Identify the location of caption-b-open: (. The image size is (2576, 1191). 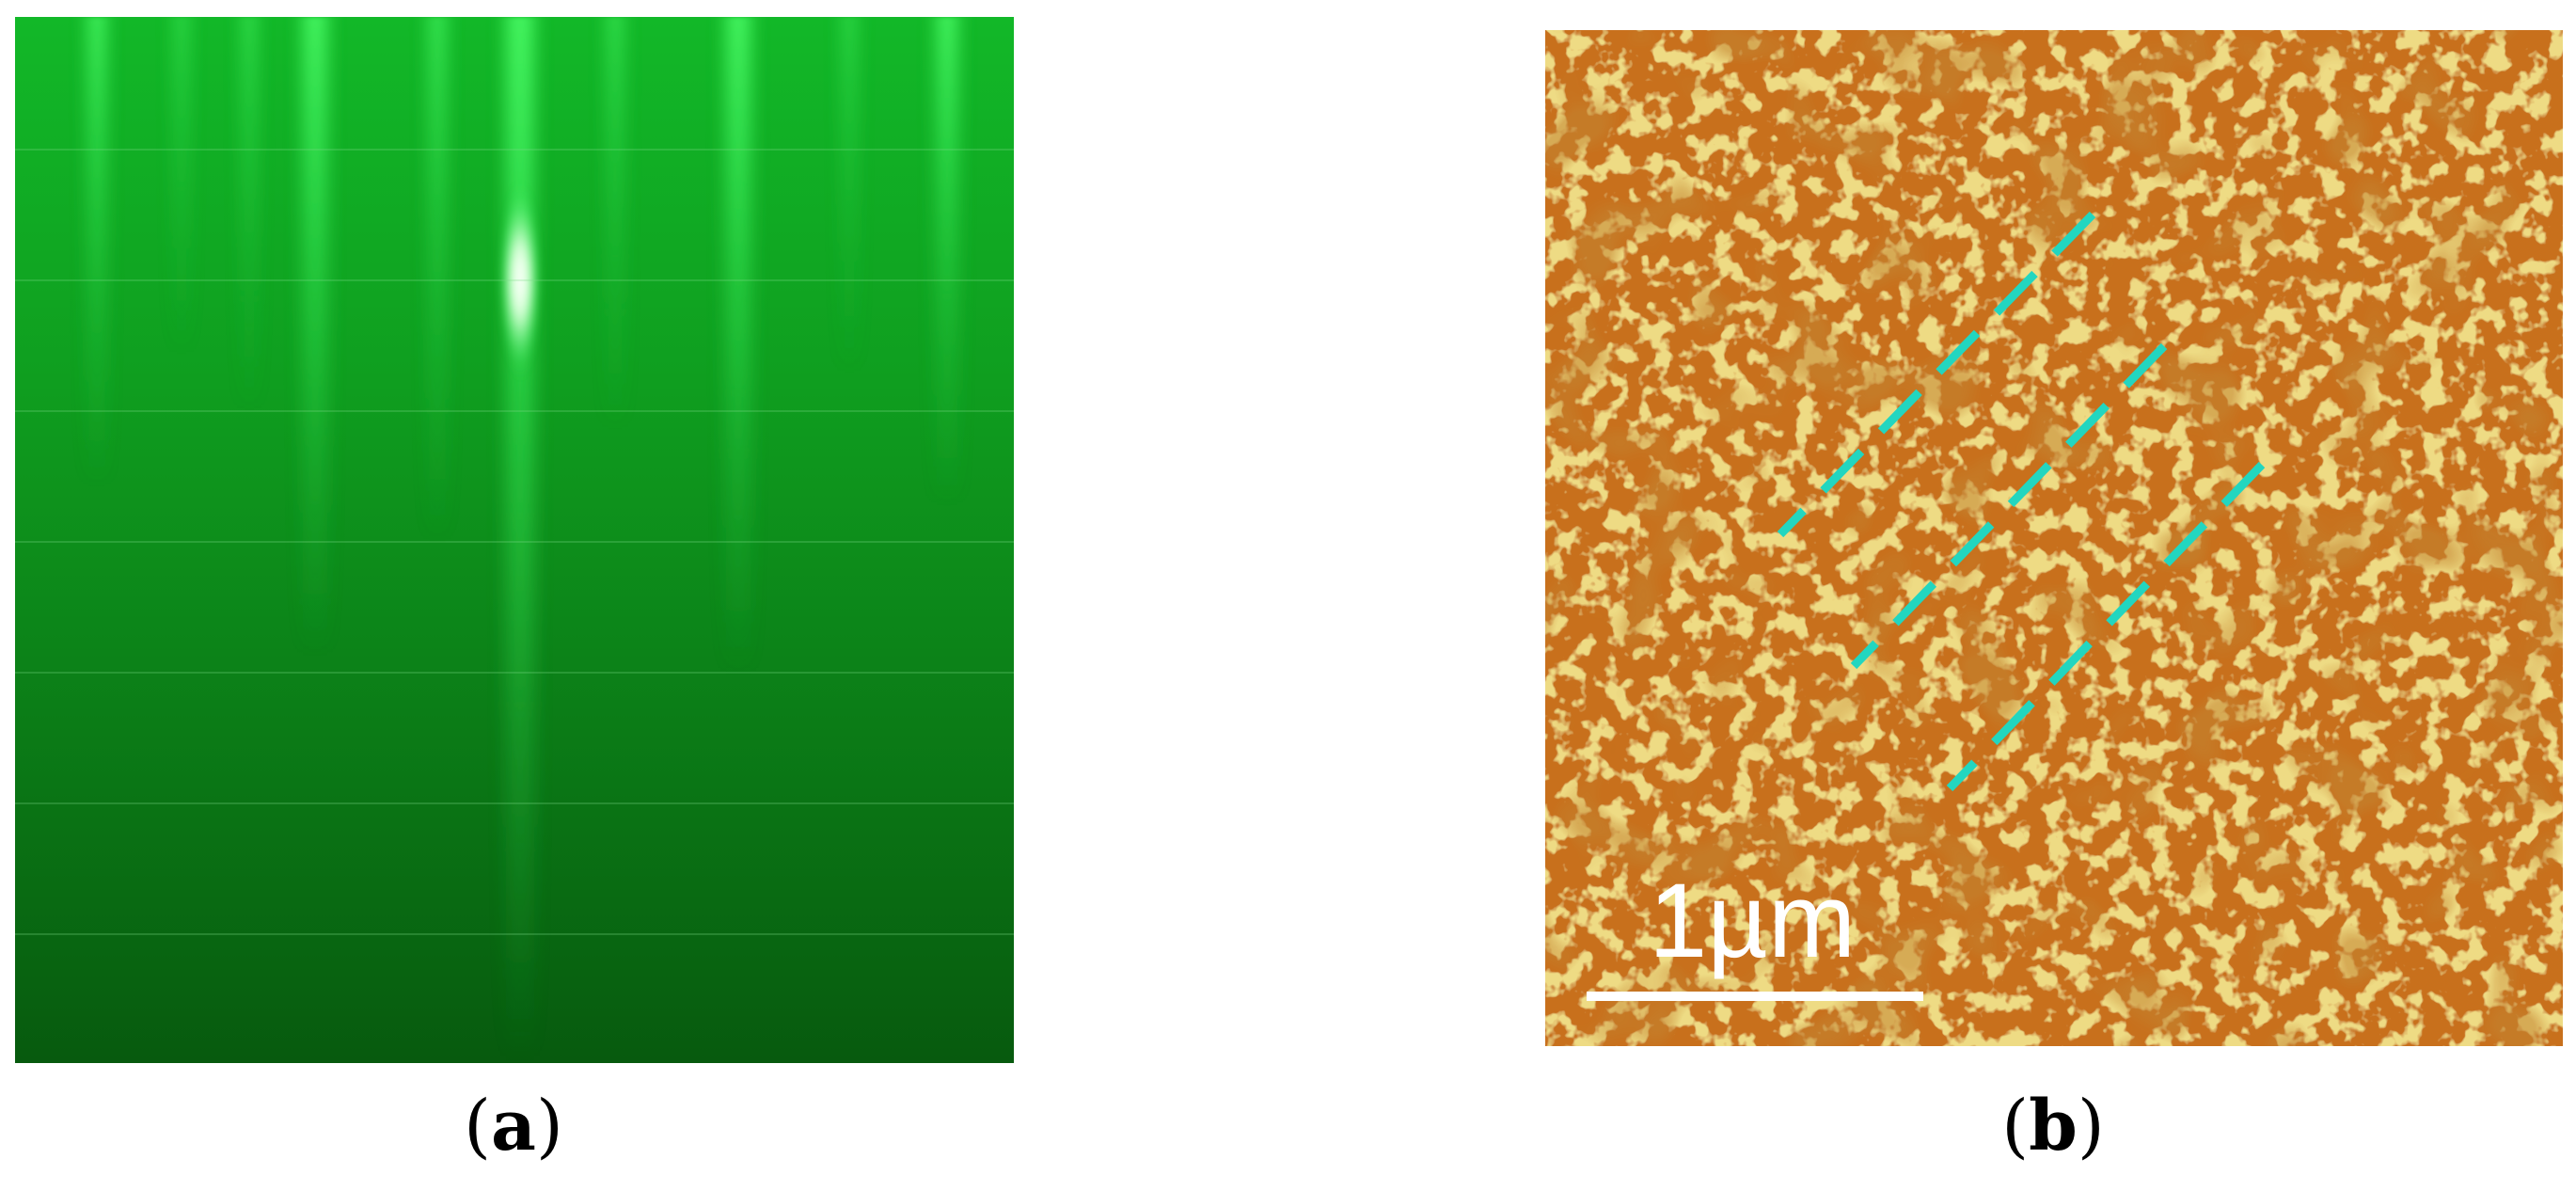
(2016, 1126).